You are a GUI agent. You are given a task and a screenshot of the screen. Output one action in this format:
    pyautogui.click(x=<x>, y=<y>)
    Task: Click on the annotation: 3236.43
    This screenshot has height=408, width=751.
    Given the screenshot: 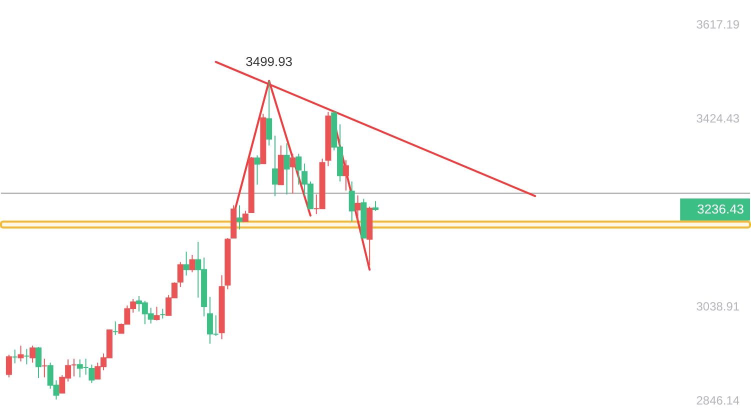 What is the action you would take?
    pyautogui.click(x=720, y=208)
    